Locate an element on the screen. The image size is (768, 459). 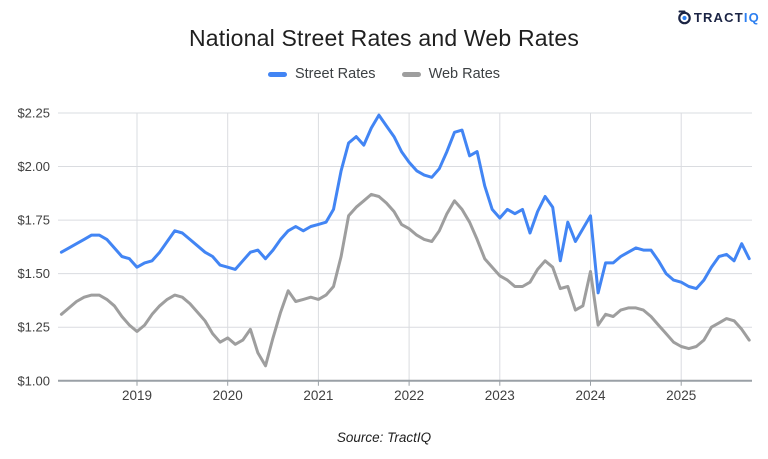
y-axis-label: $1.25 is located at coordinates (33, 327).